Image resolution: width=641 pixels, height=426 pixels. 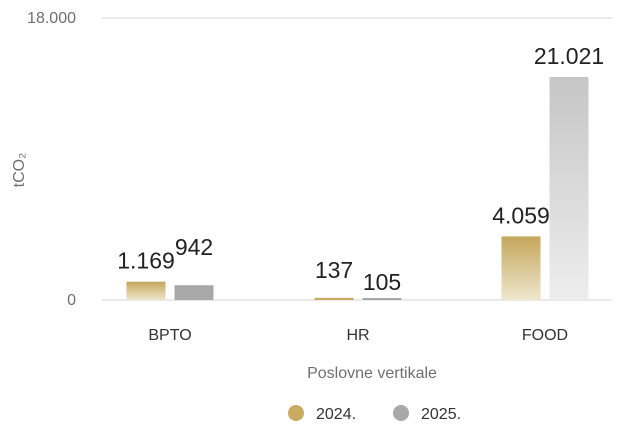 I want to click on data-label: 137, so click(x=334, y=270).